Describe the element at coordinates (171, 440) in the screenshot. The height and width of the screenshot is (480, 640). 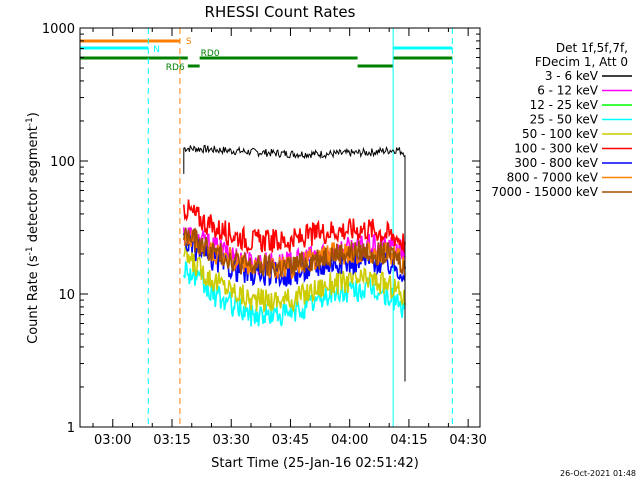
I see `x-tick-label: 03:15` at that location.